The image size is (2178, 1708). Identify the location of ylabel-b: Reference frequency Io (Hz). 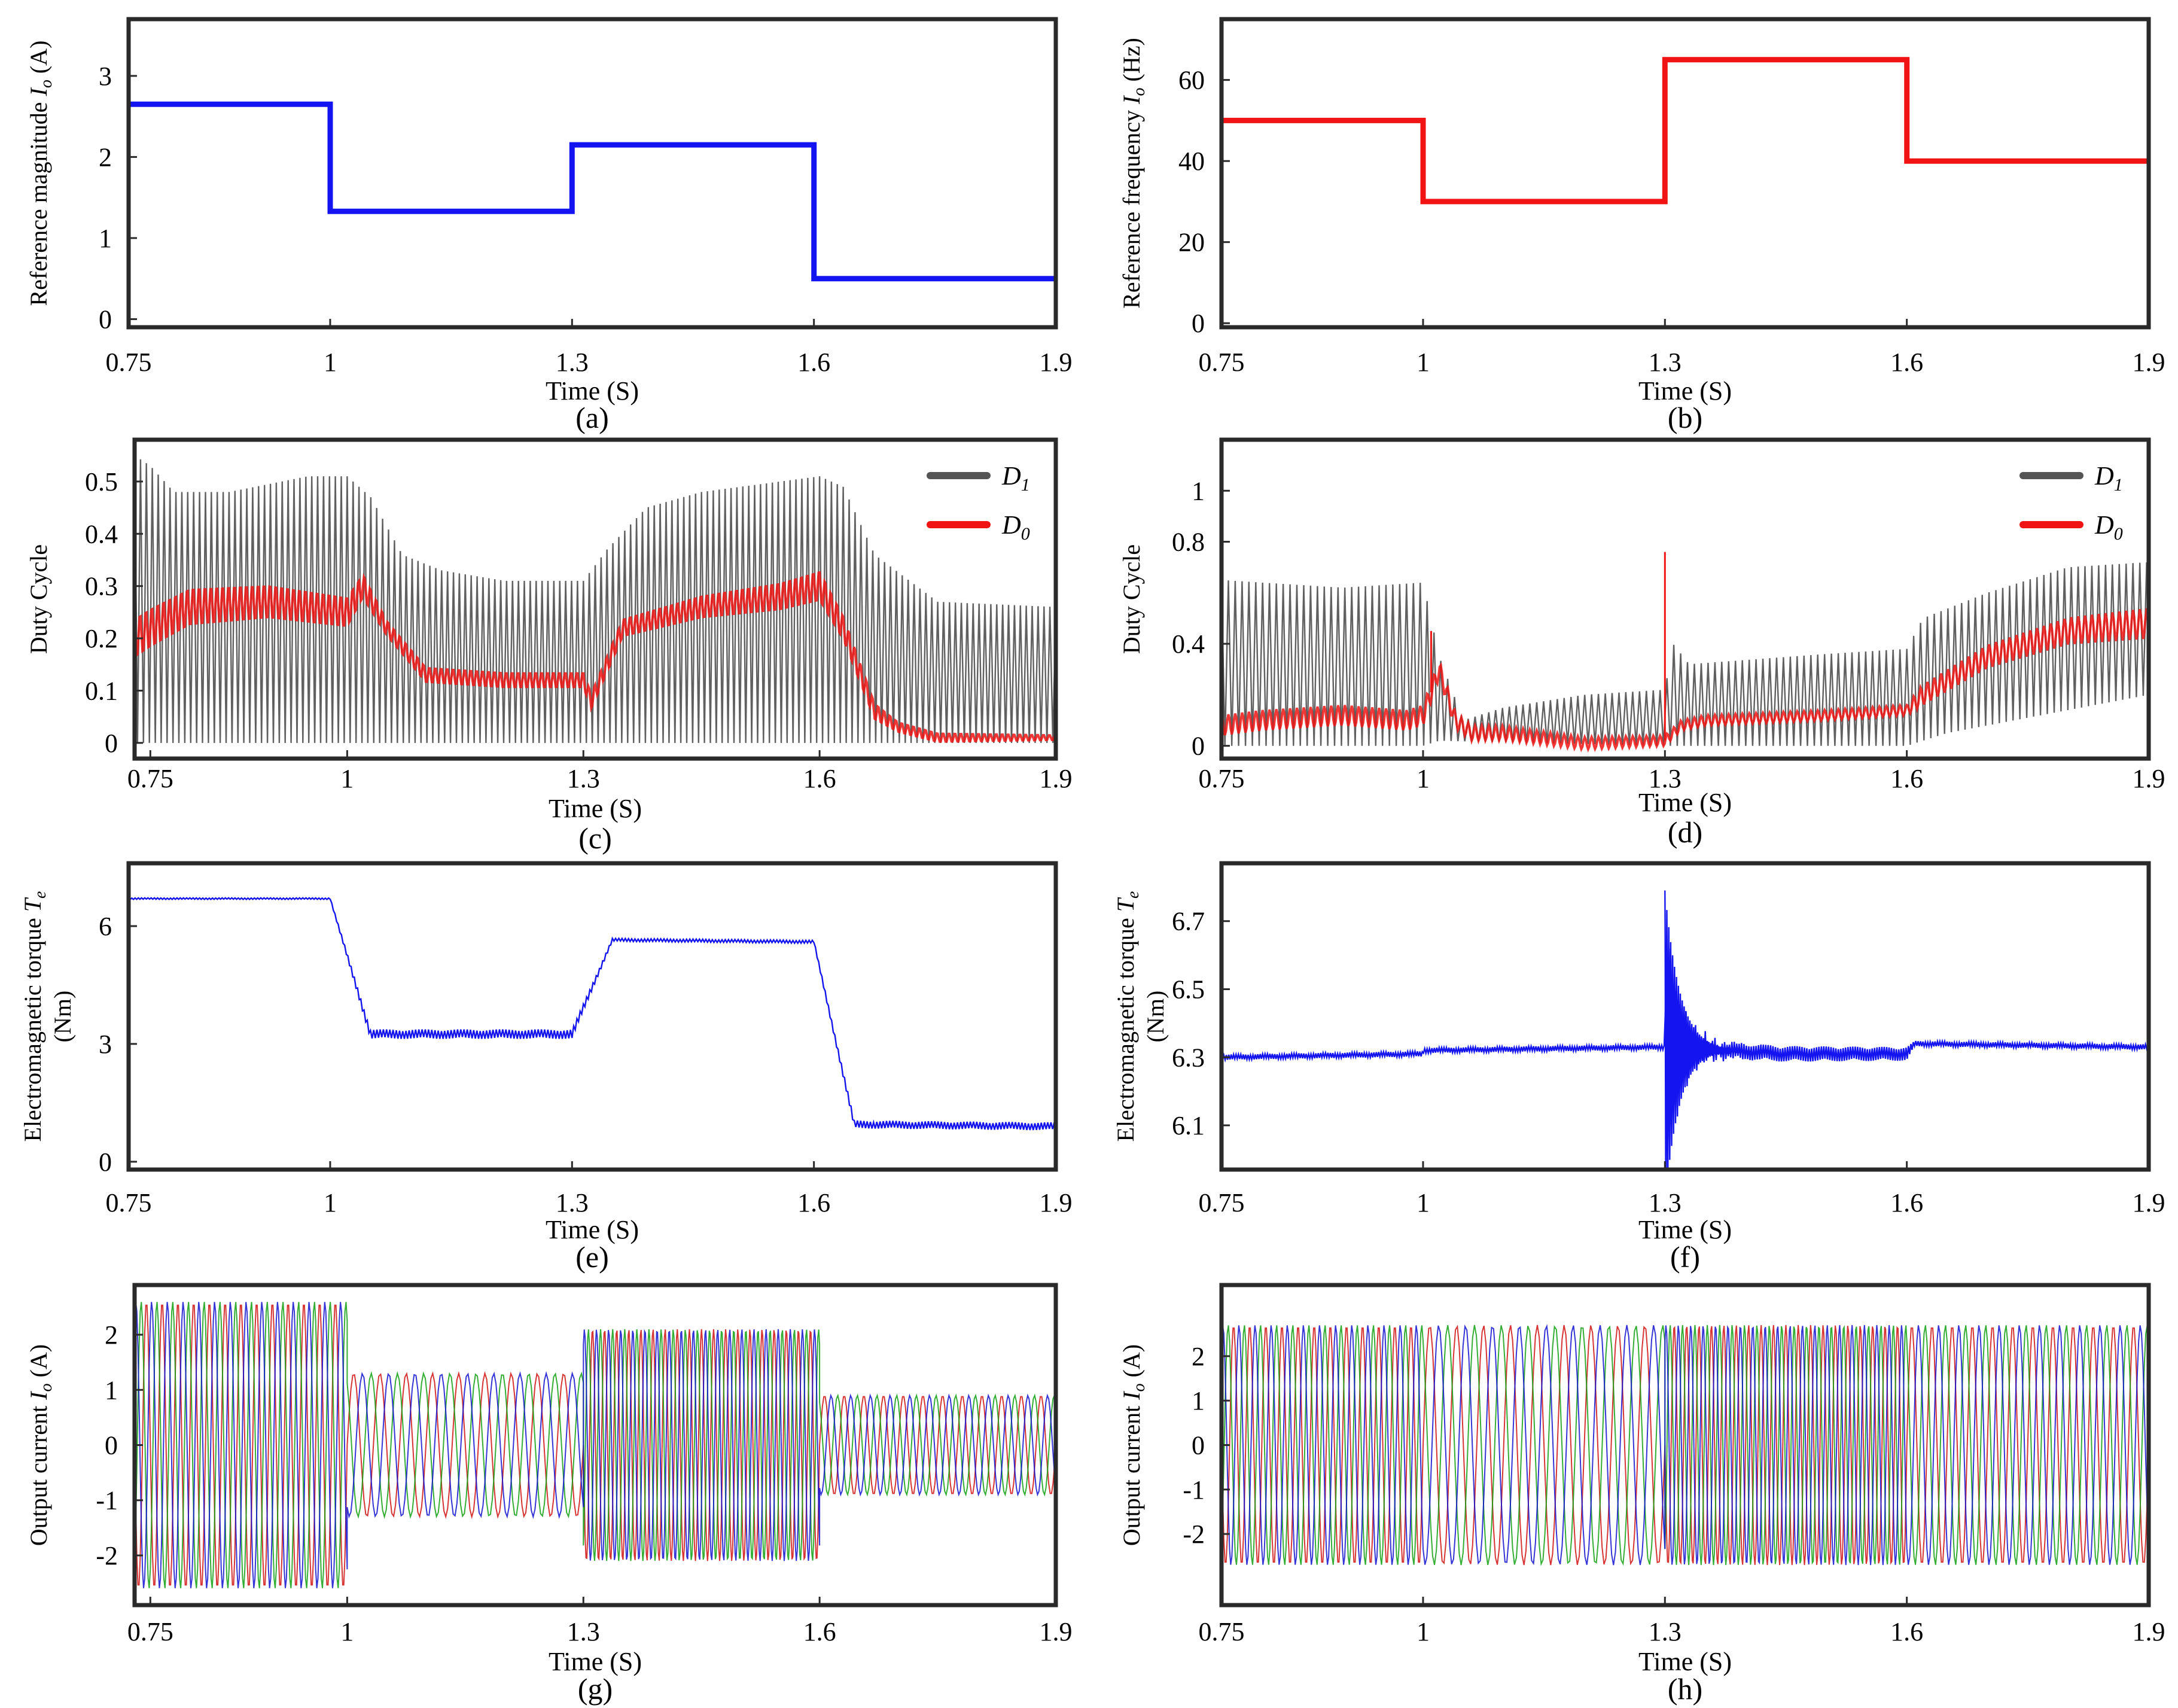
(1133, 174).